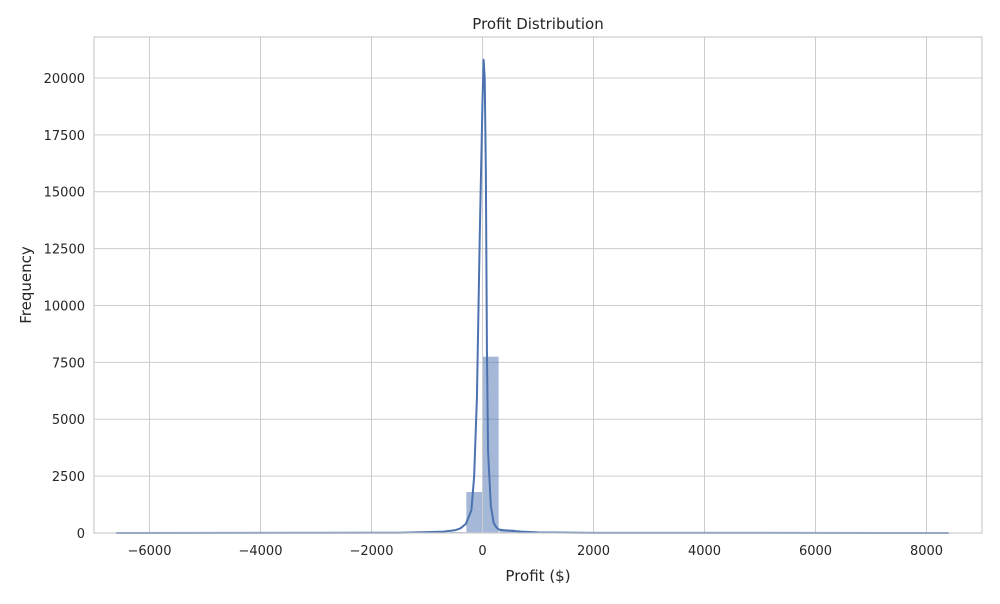 Image resolution: width=1000 pixels, height=604 pixels. What do you see at coordinates (815, 551) in the screenshot?
I see `x-tick-label: 6000` at bounding box center [815, 551].